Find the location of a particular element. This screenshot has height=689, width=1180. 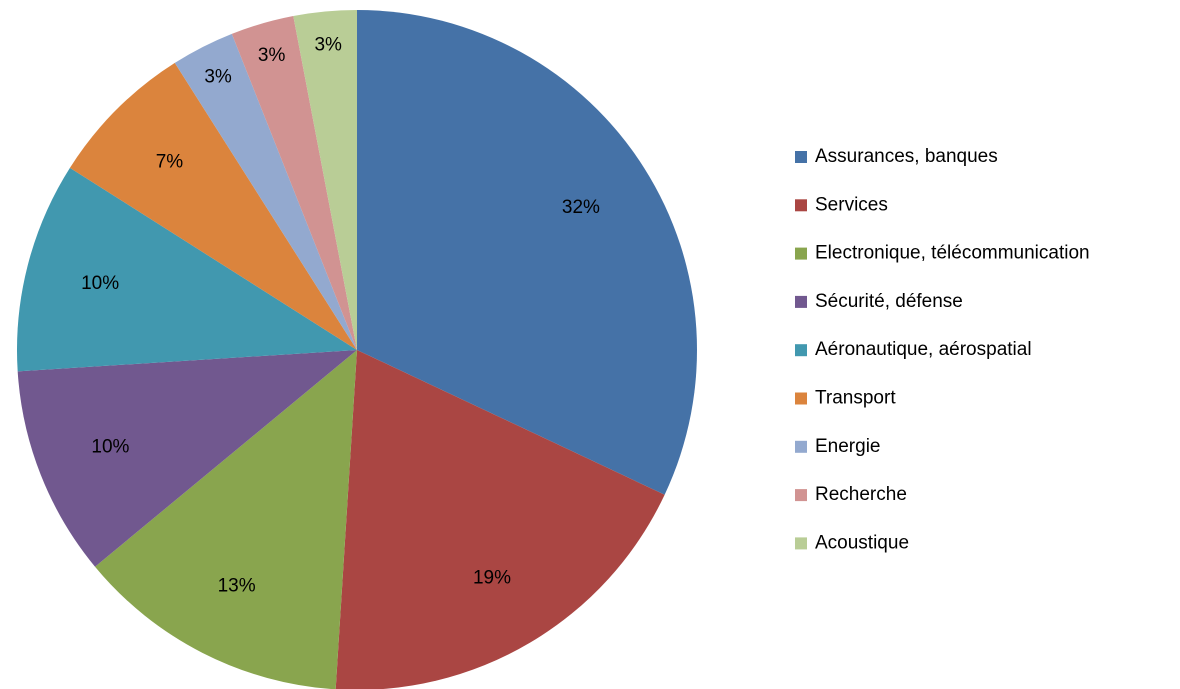

legend-label: Energie is located at coordinates (848, 446).